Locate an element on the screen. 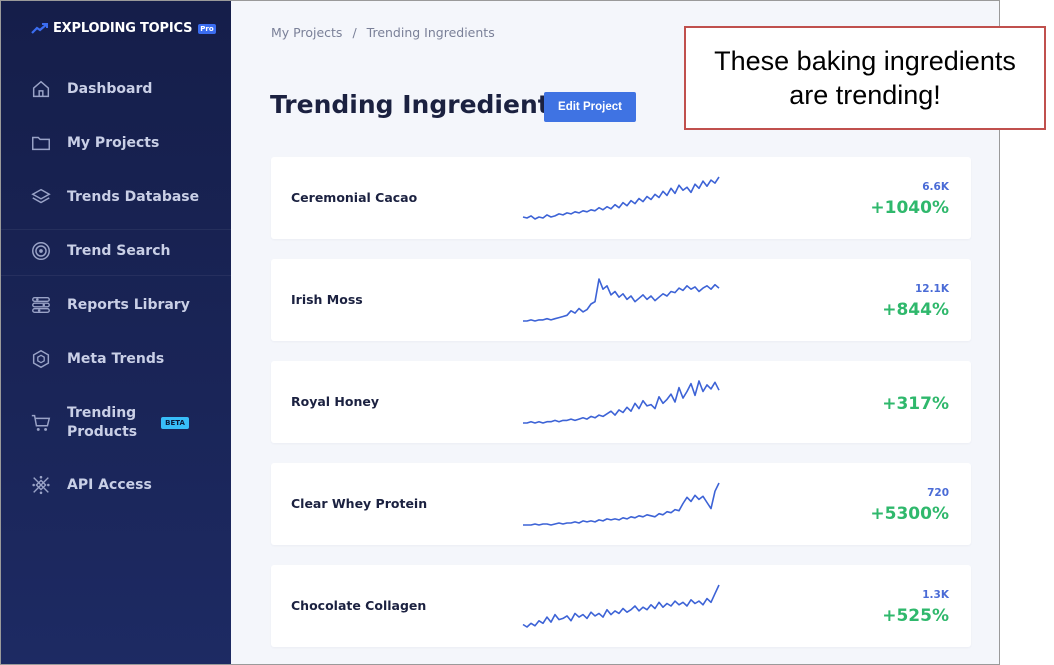 This screenshot has height=665, width=1054. breadcrumb: My Projects / Trending Ingredients is located at coordinates (383, 32).